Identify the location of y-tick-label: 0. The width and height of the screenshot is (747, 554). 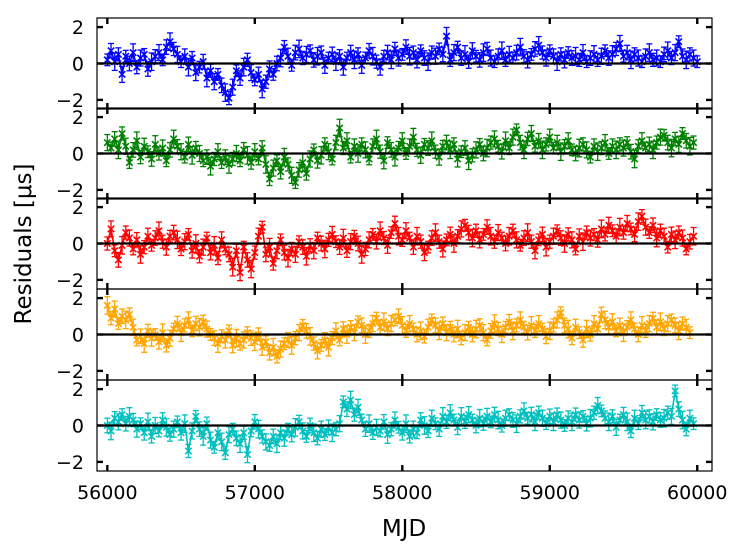
(78, 427).